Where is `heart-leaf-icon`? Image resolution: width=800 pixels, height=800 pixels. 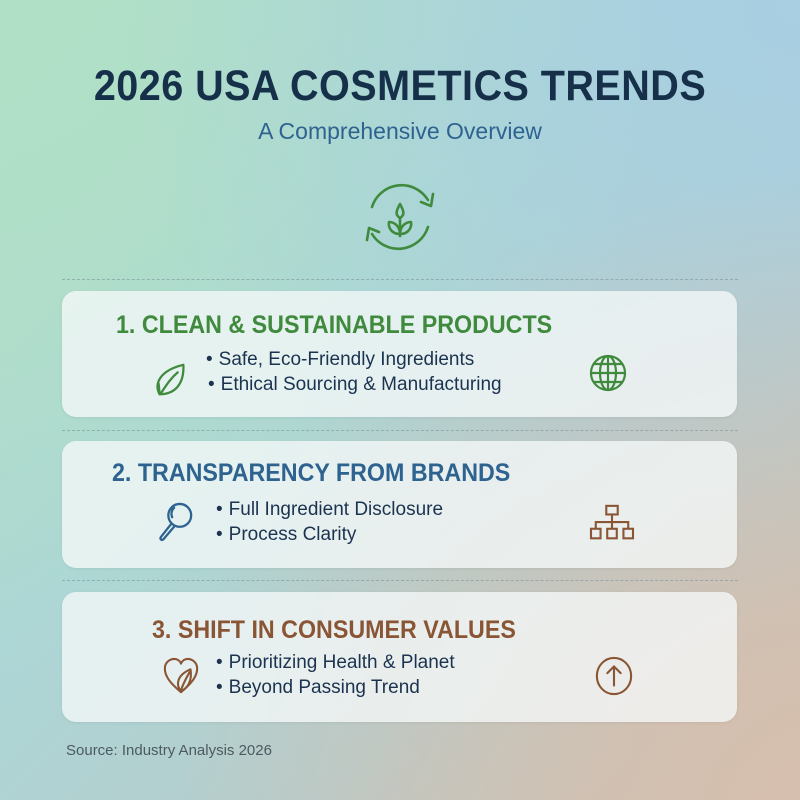 heart-leaf-icon is located at coordinates (181, 675).